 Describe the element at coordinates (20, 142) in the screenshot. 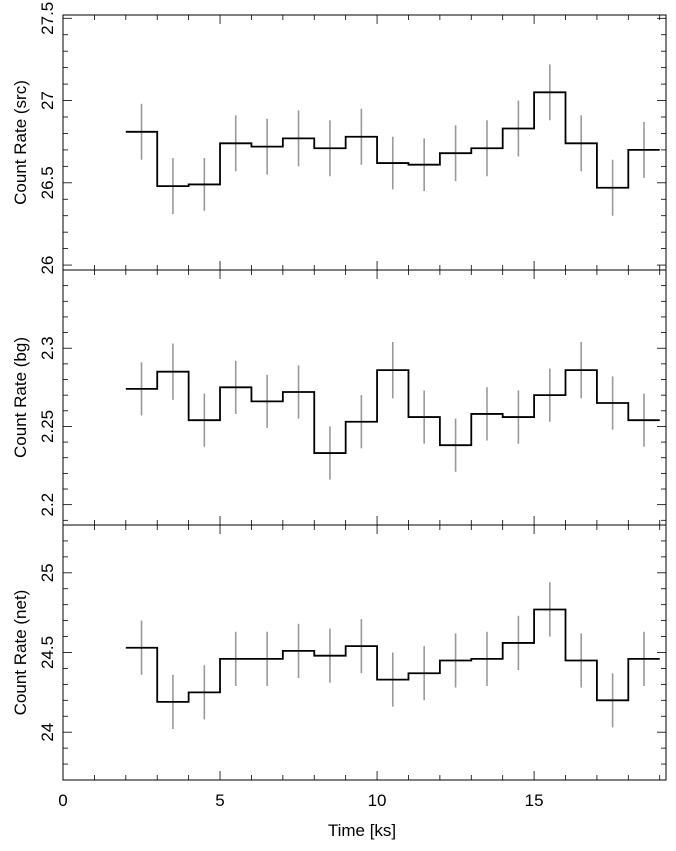

I see `y-axis-label: Count Rate (src)` at that location.